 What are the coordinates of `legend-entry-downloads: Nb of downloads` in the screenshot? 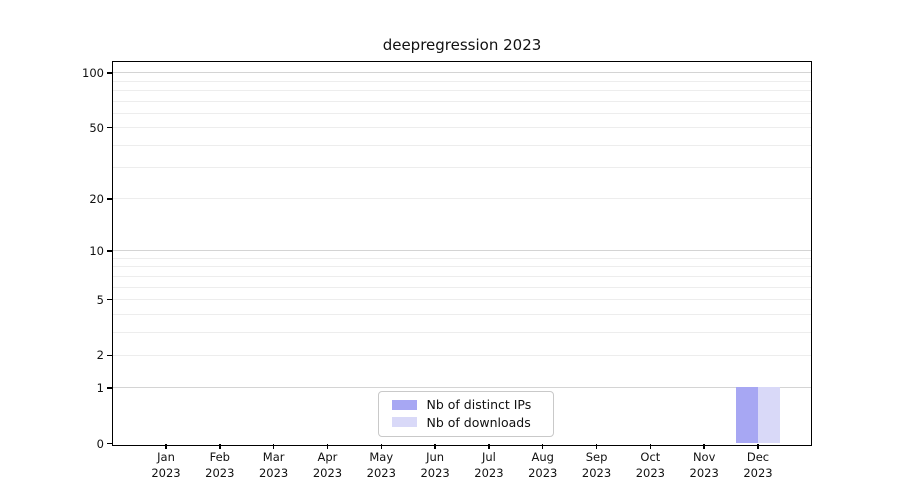 It's located at (468, 422).